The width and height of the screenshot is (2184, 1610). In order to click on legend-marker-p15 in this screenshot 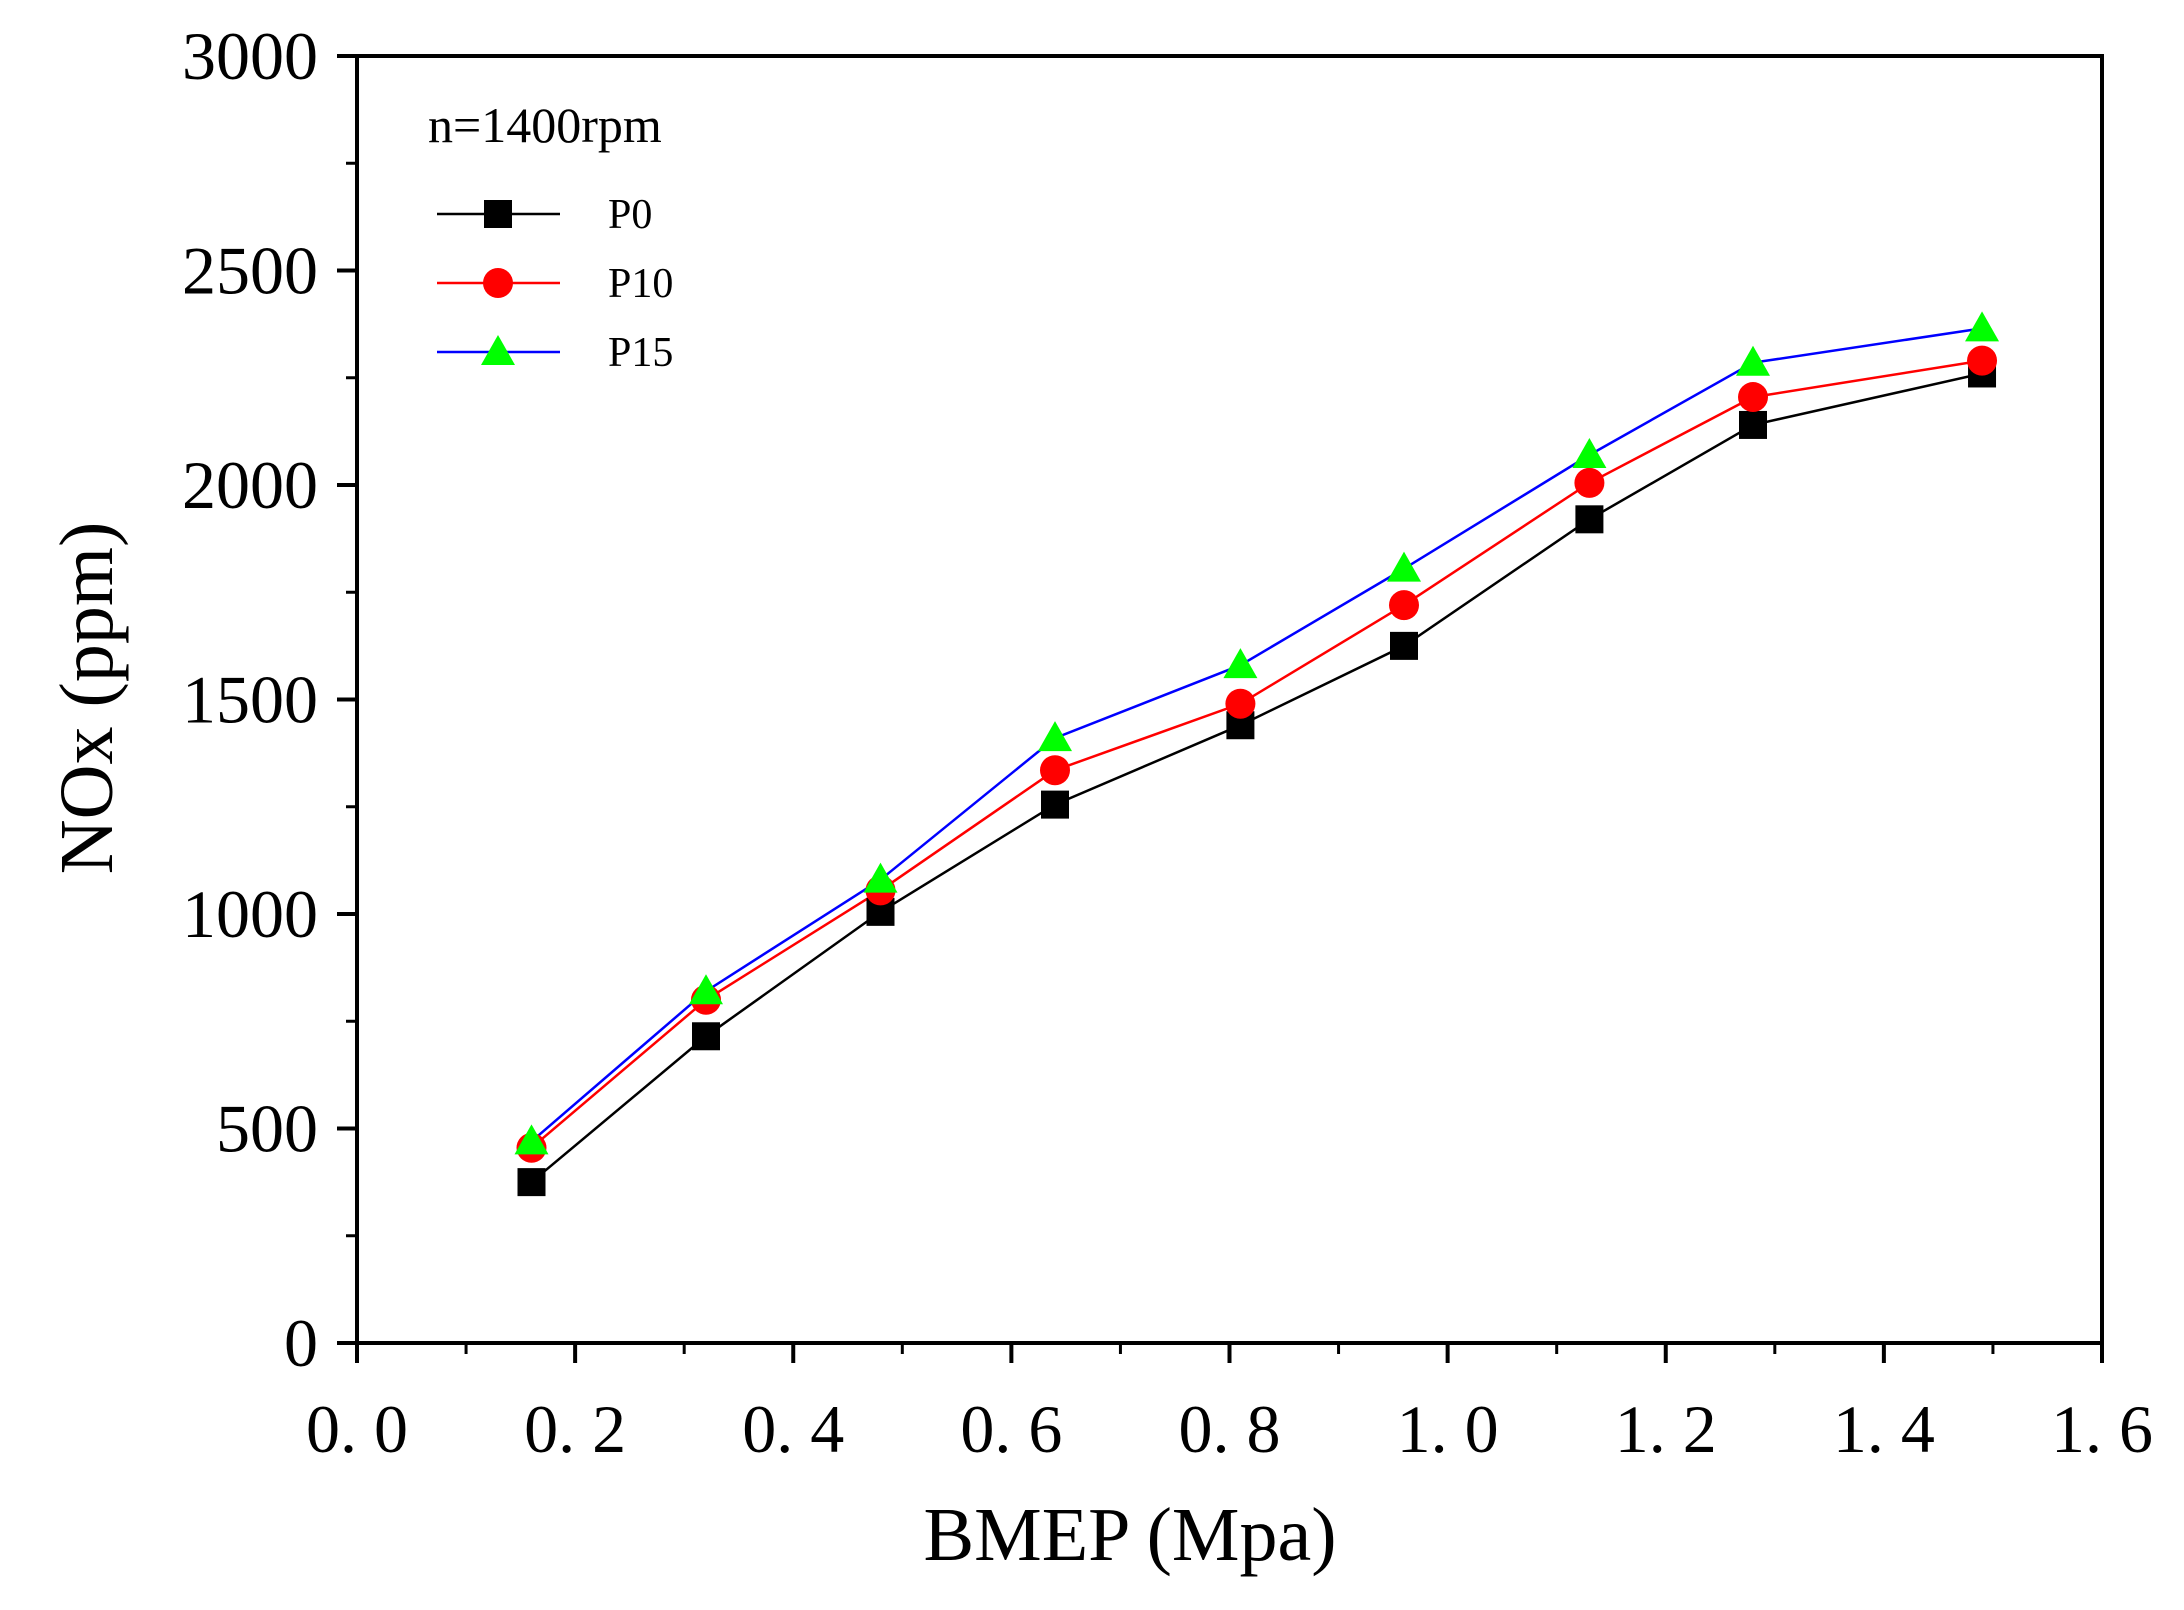, I will do `click(498, 350)`.